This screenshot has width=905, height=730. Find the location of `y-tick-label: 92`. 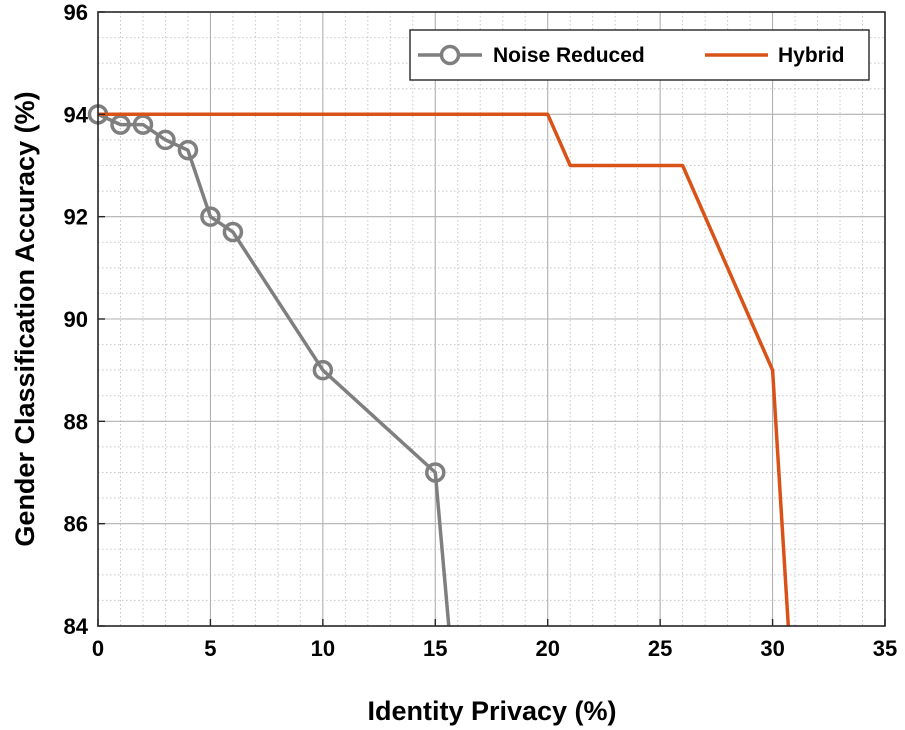

y-tick-label: 92 is located at coordinates (76, 217).